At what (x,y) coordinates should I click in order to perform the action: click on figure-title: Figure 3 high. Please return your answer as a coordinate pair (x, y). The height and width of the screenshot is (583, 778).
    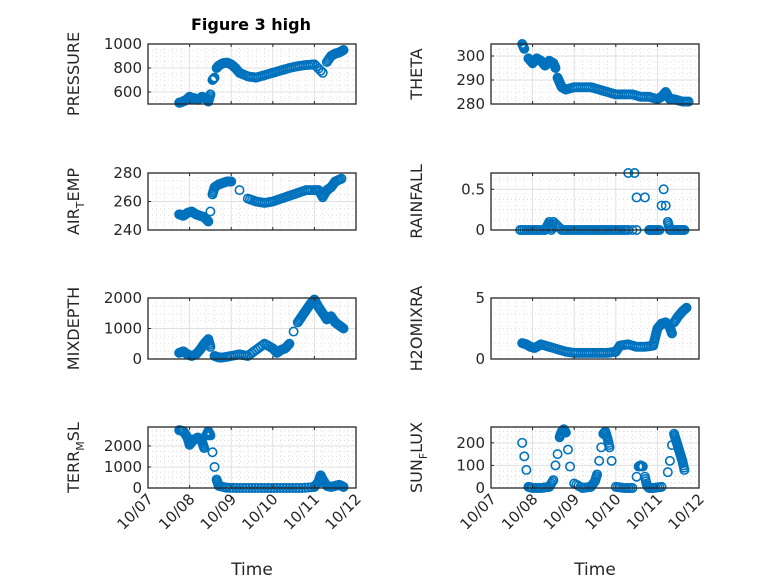
    Looking at the image, I should click on (251, 24).